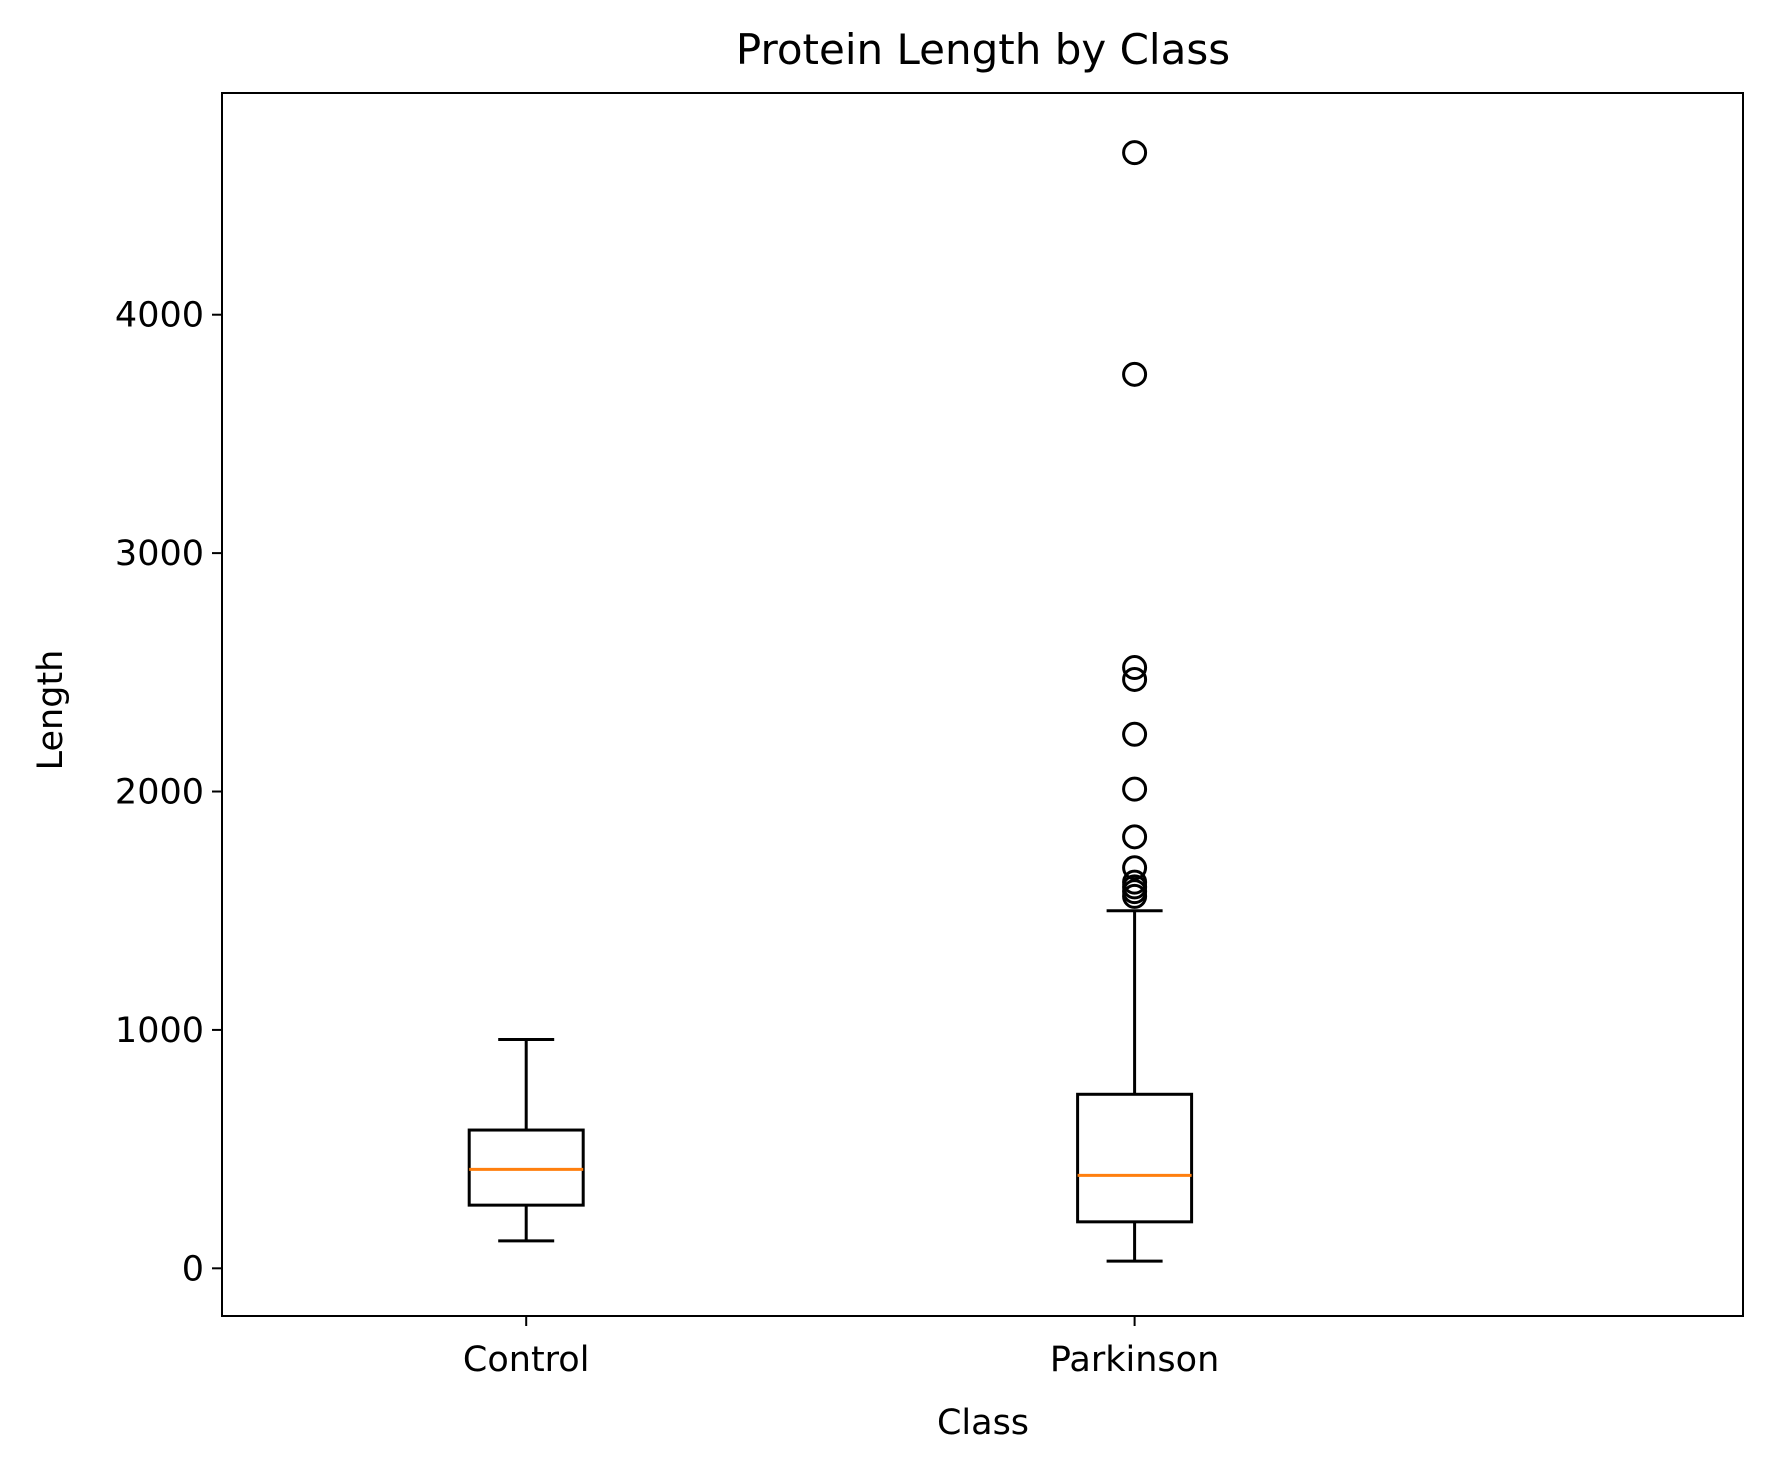  Describe the element at coordinates (983, 49) in the screenshot. I see `chart-title: Protein Length by Class` at that location.